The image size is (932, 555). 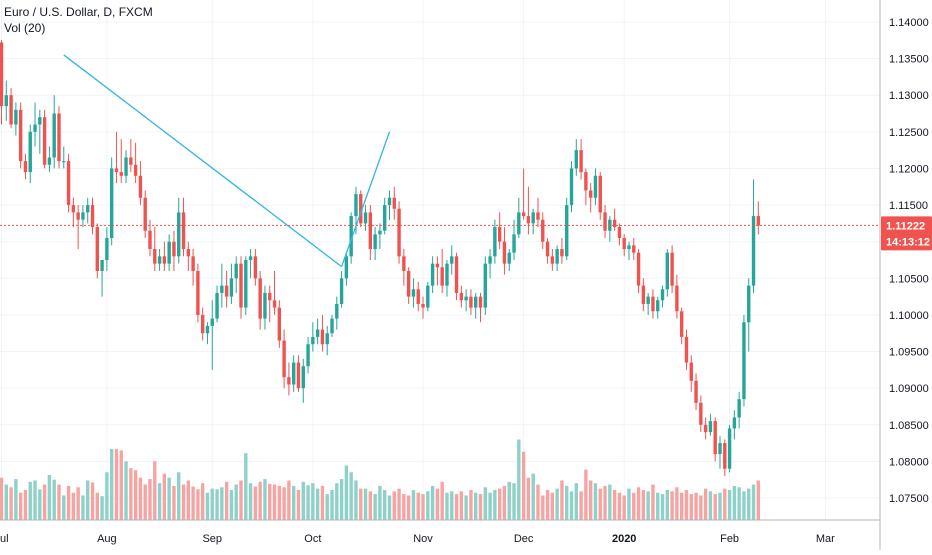 I want to click on trendline, so click(x=365, y=199).